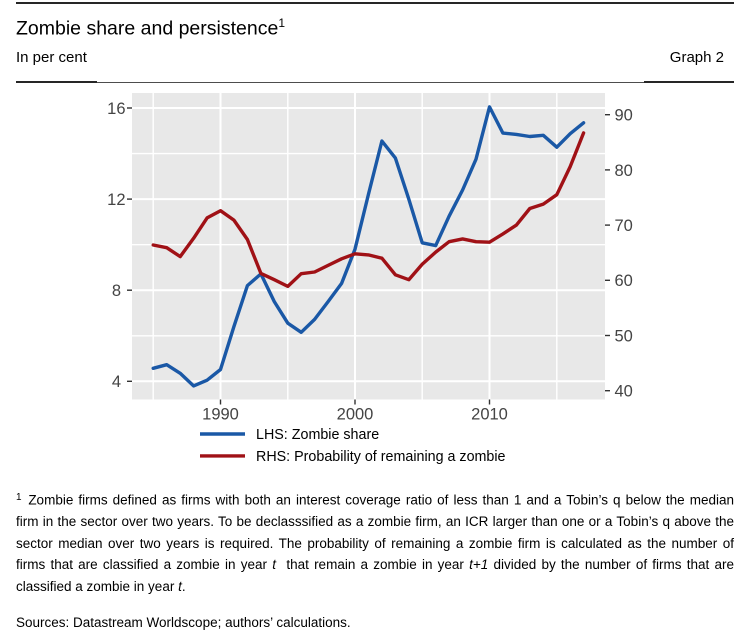  I want to click on svg-text: 50, so click(624, 336).